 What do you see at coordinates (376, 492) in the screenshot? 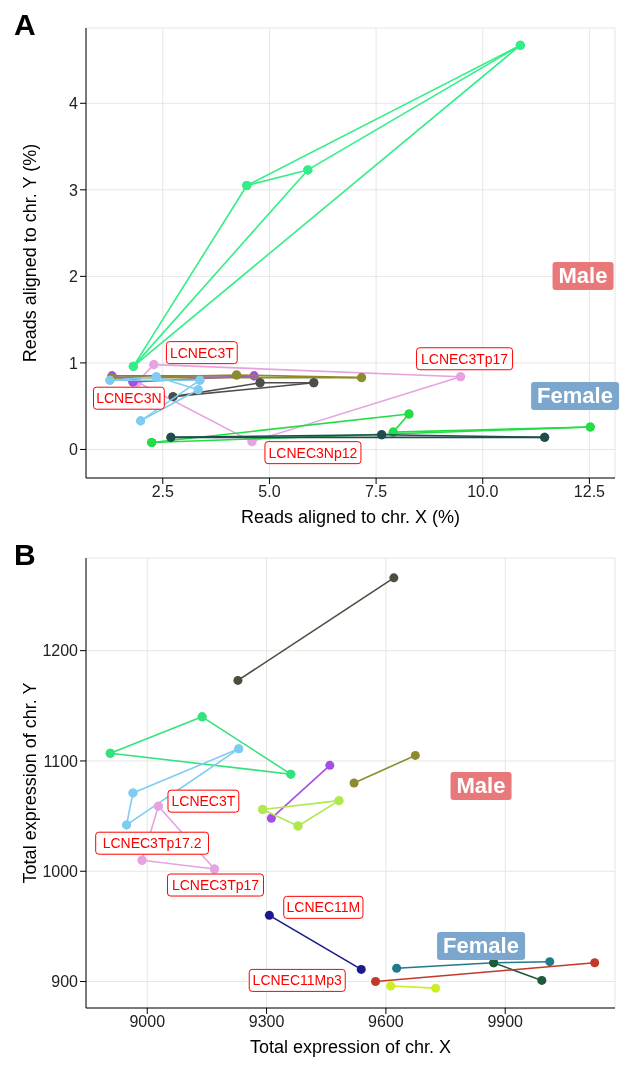
I see `x-tick-label: 7.5` at bounding box center [376, 492].